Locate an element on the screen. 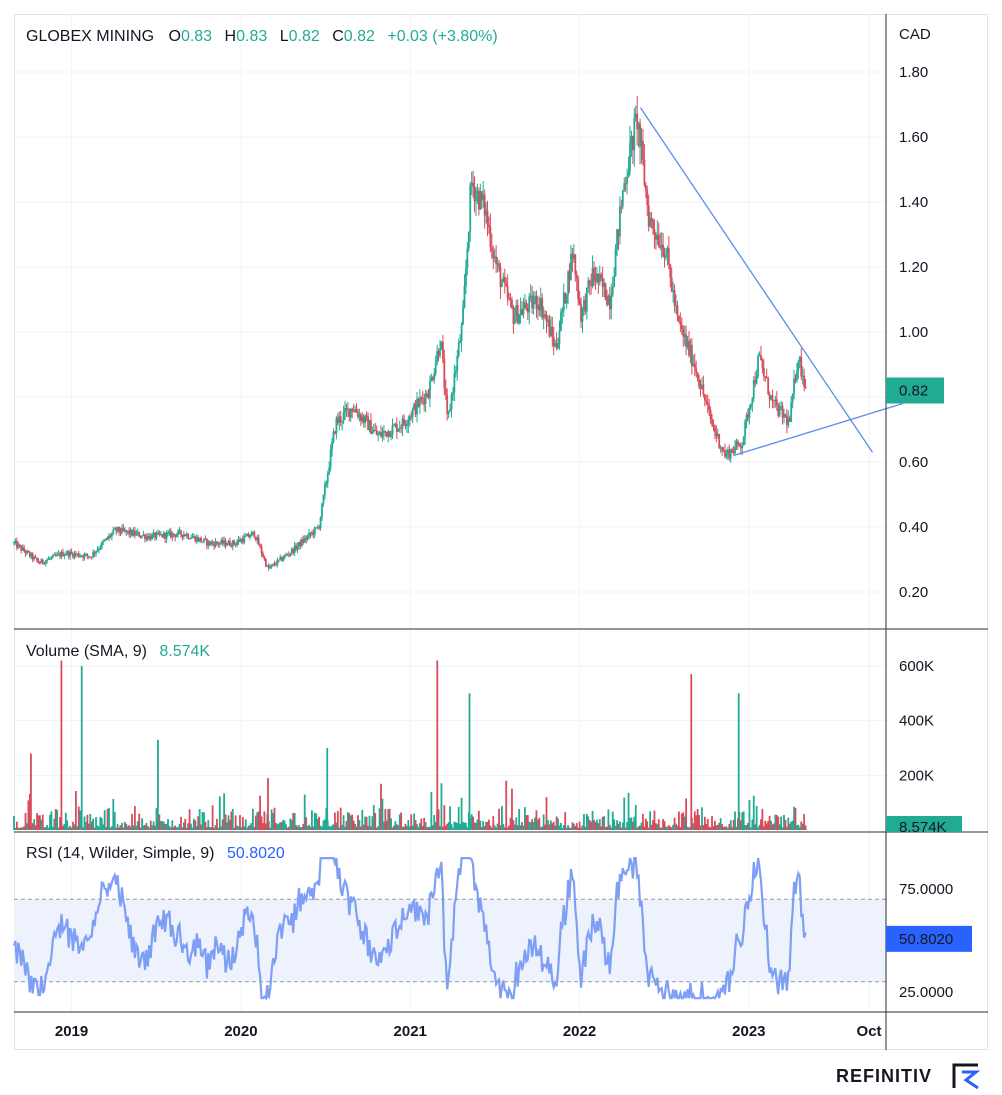 The width and height of the screenshot is (1002, 1095). price-tick-label: 1.40 is located at coordinates (913, 202).